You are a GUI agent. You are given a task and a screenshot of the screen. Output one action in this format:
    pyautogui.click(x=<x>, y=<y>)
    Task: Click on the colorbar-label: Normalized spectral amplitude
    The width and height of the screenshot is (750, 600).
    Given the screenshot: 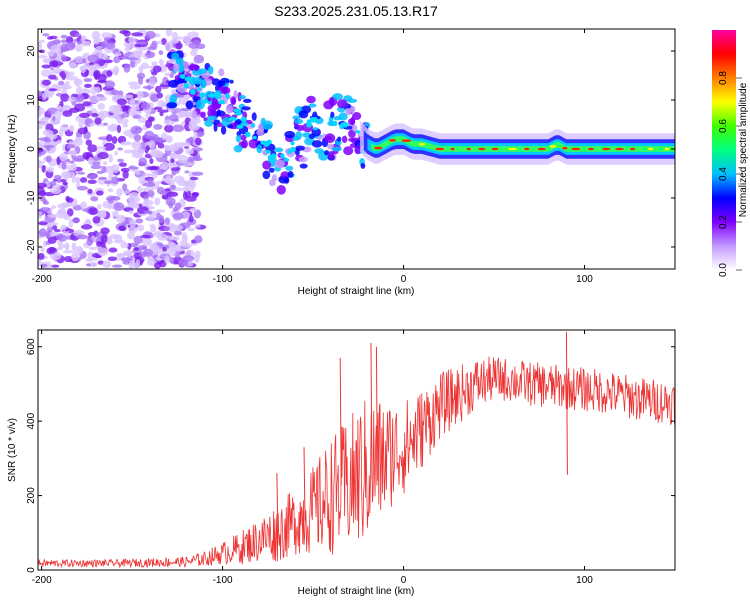 What is the action you would take?
    pyautogui.click(x=743, y=149)
    